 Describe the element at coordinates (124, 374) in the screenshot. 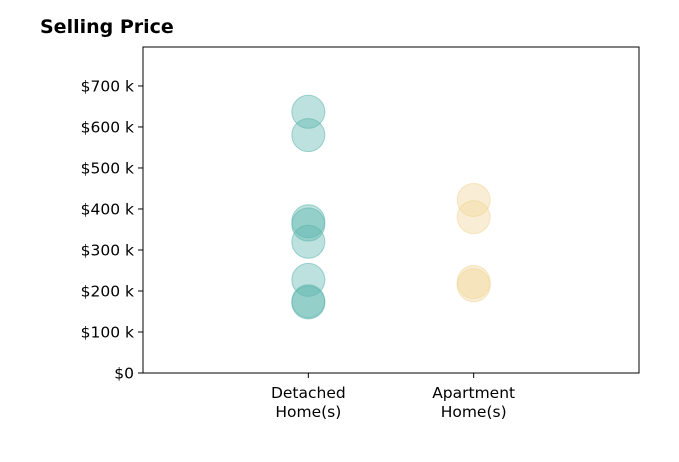

I see `y-tick-label: $0` at that location.